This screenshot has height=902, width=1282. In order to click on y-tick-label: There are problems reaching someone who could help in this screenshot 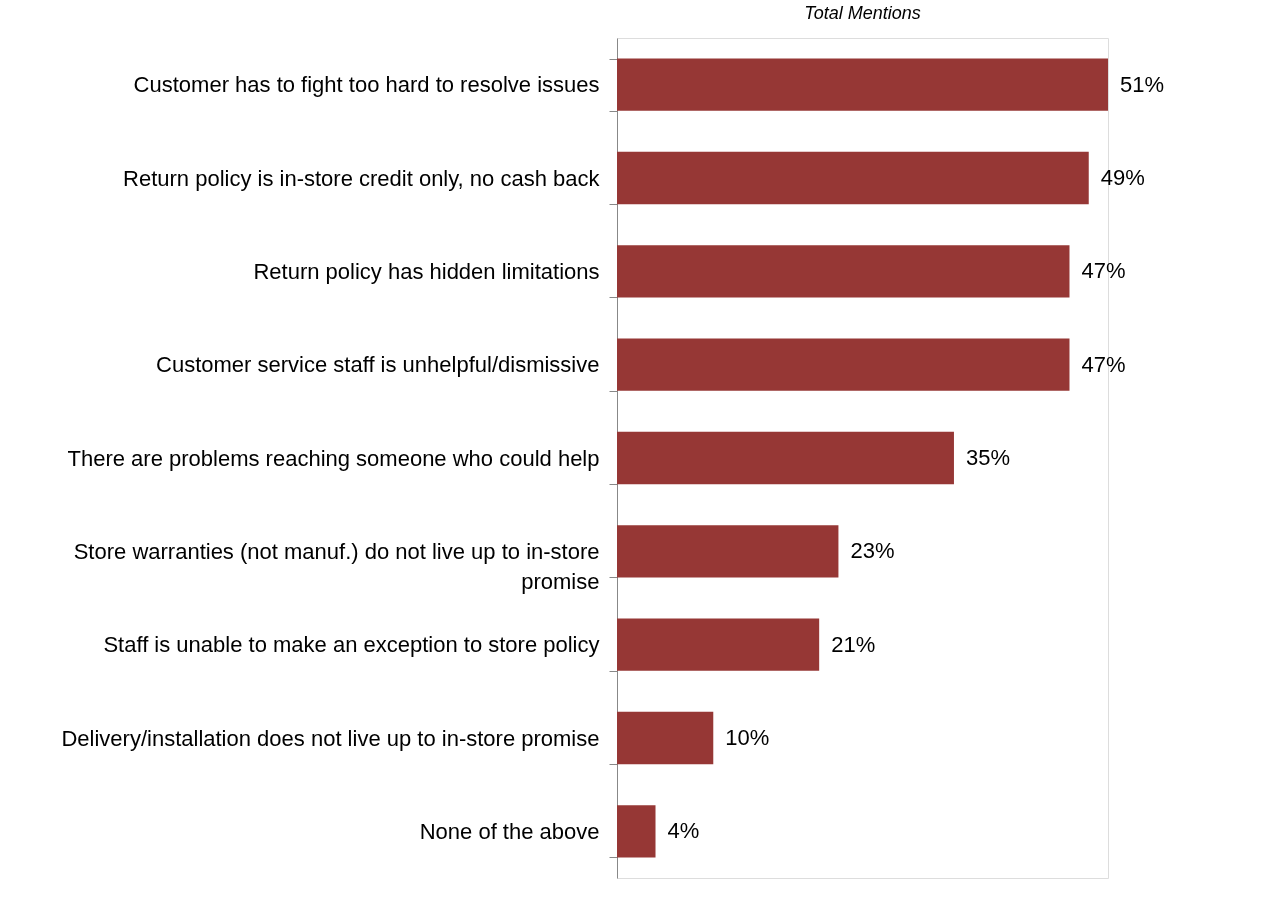, I will do `click(333, 458)`.